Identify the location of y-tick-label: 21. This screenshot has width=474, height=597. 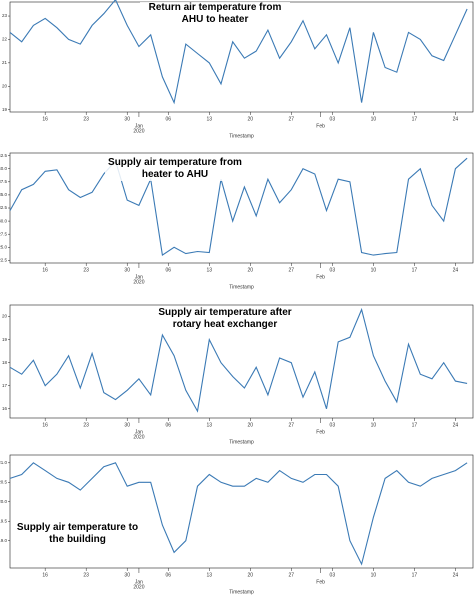
(5, 62).